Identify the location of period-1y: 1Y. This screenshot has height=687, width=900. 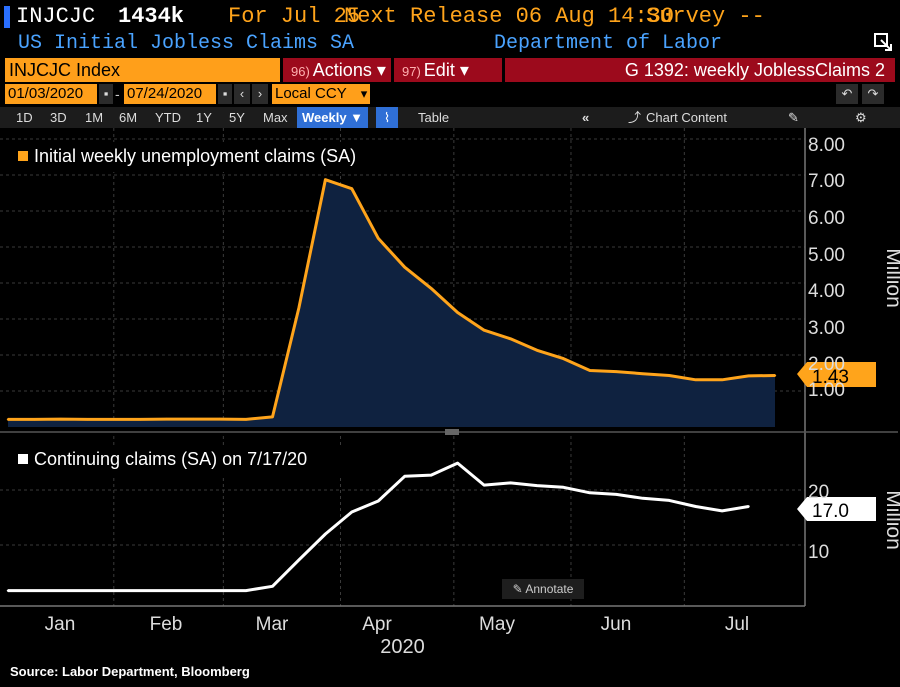
(204, 117).